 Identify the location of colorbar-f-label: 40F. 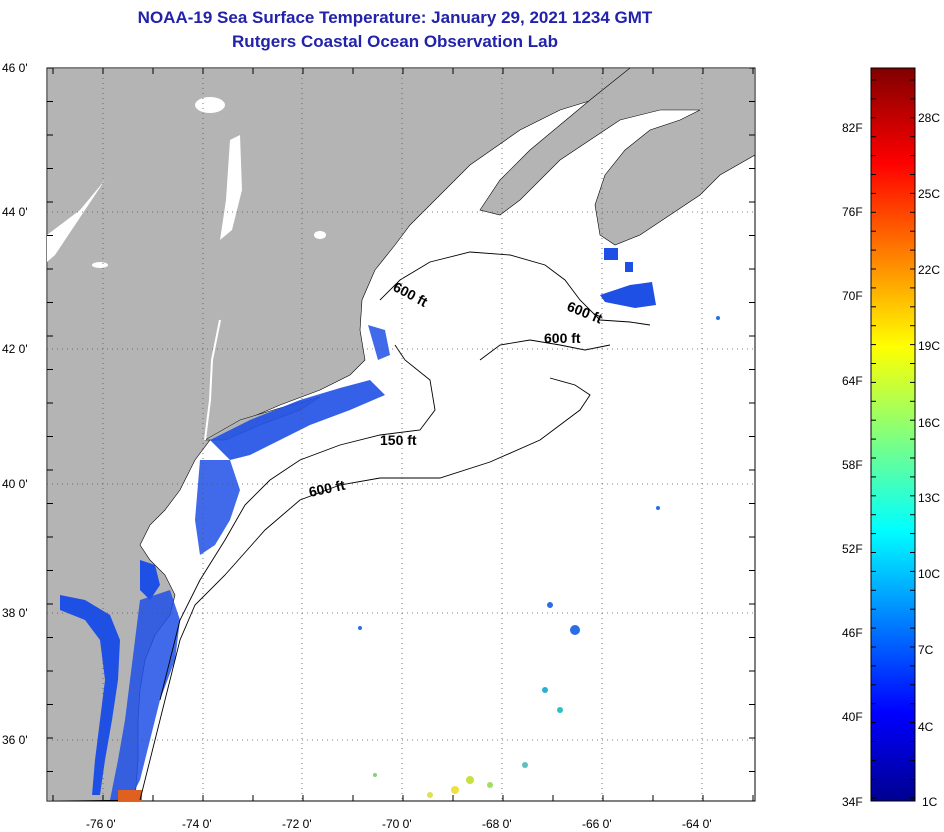
(852, 717).